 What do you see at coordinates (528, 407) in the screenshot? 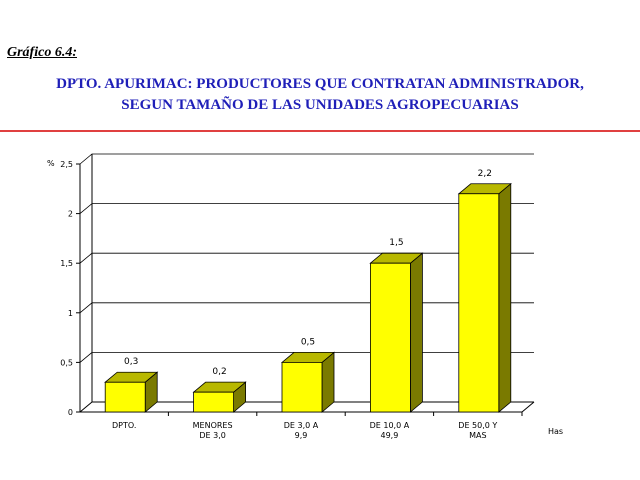
I see `floor-right-edge` at bounding box center [528, 407].